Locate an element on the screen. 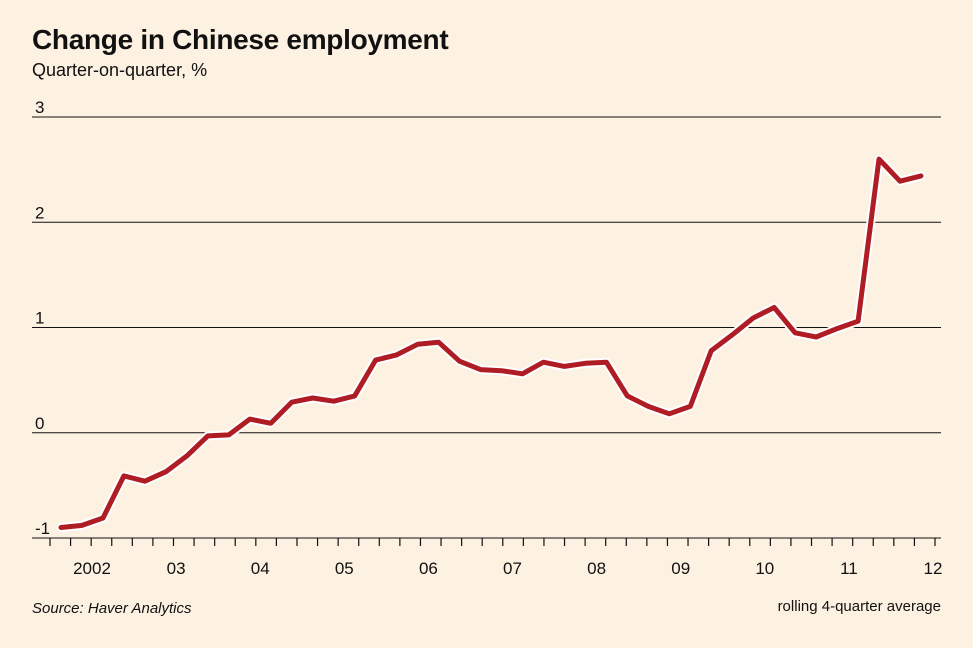  x-tick-label: 12 is located at coordinates (933, 568).